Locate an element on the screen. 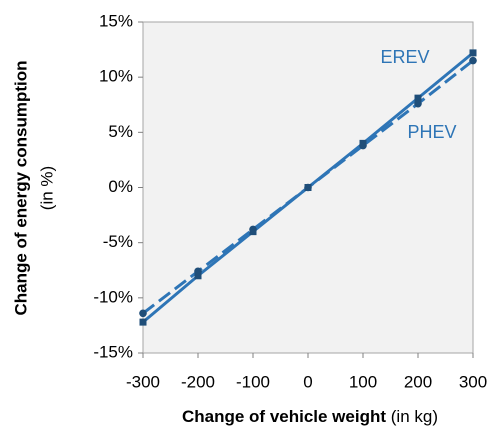 The height and width of the screenshot is (433, 492). y-axis-label: Change of energy consumption is located at coordinates (20, 187).